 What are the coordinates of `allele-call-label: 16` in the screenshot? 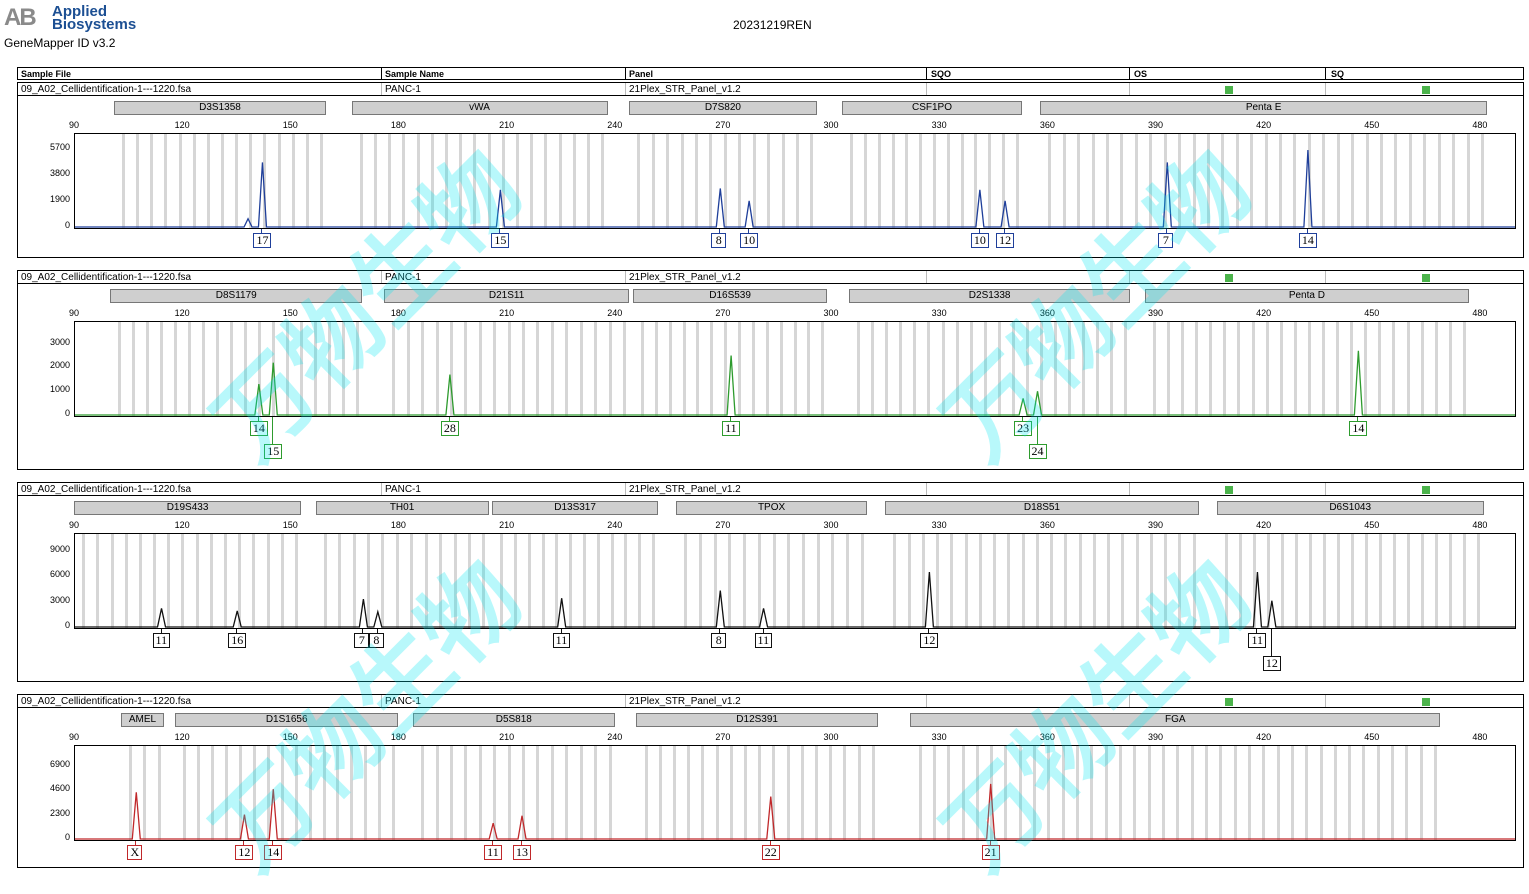 It's located at (237, 640).